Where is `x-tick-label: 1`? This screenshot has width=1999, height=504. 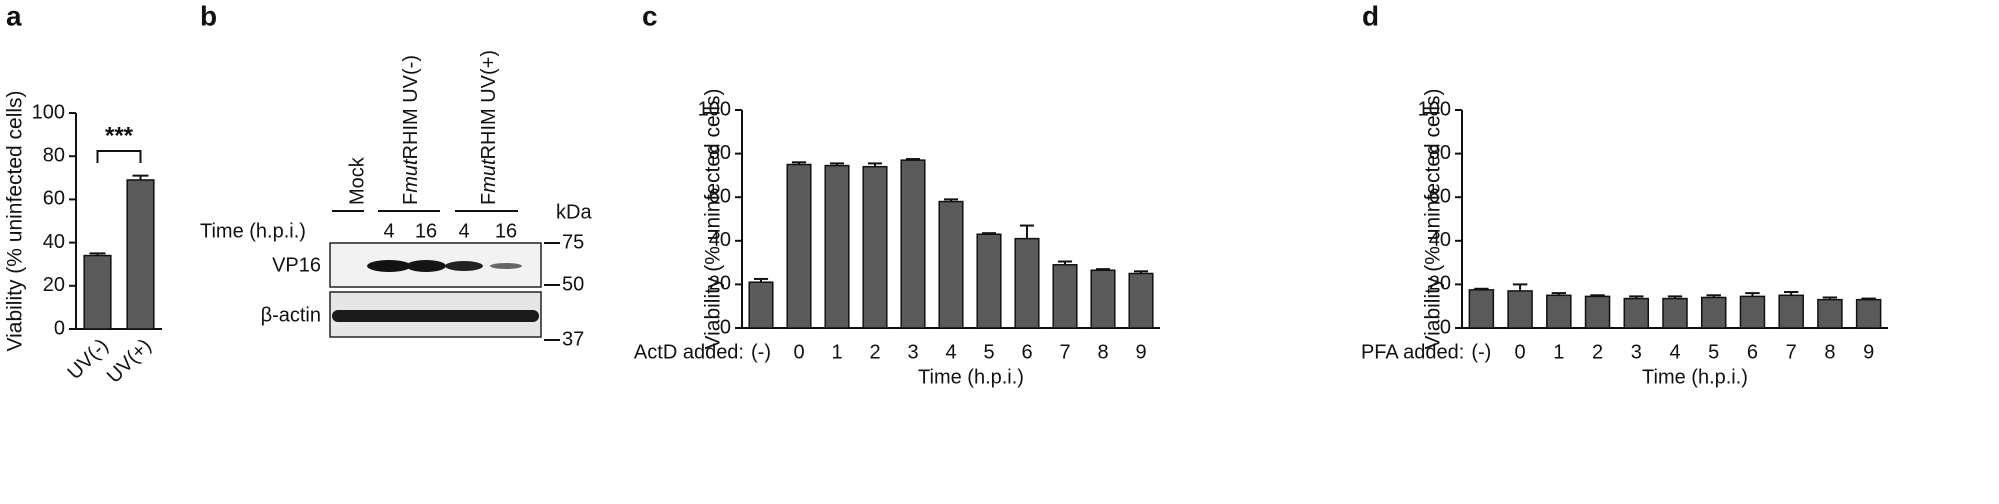 x-tick-label: 1 is located at coordinates (836, 352).